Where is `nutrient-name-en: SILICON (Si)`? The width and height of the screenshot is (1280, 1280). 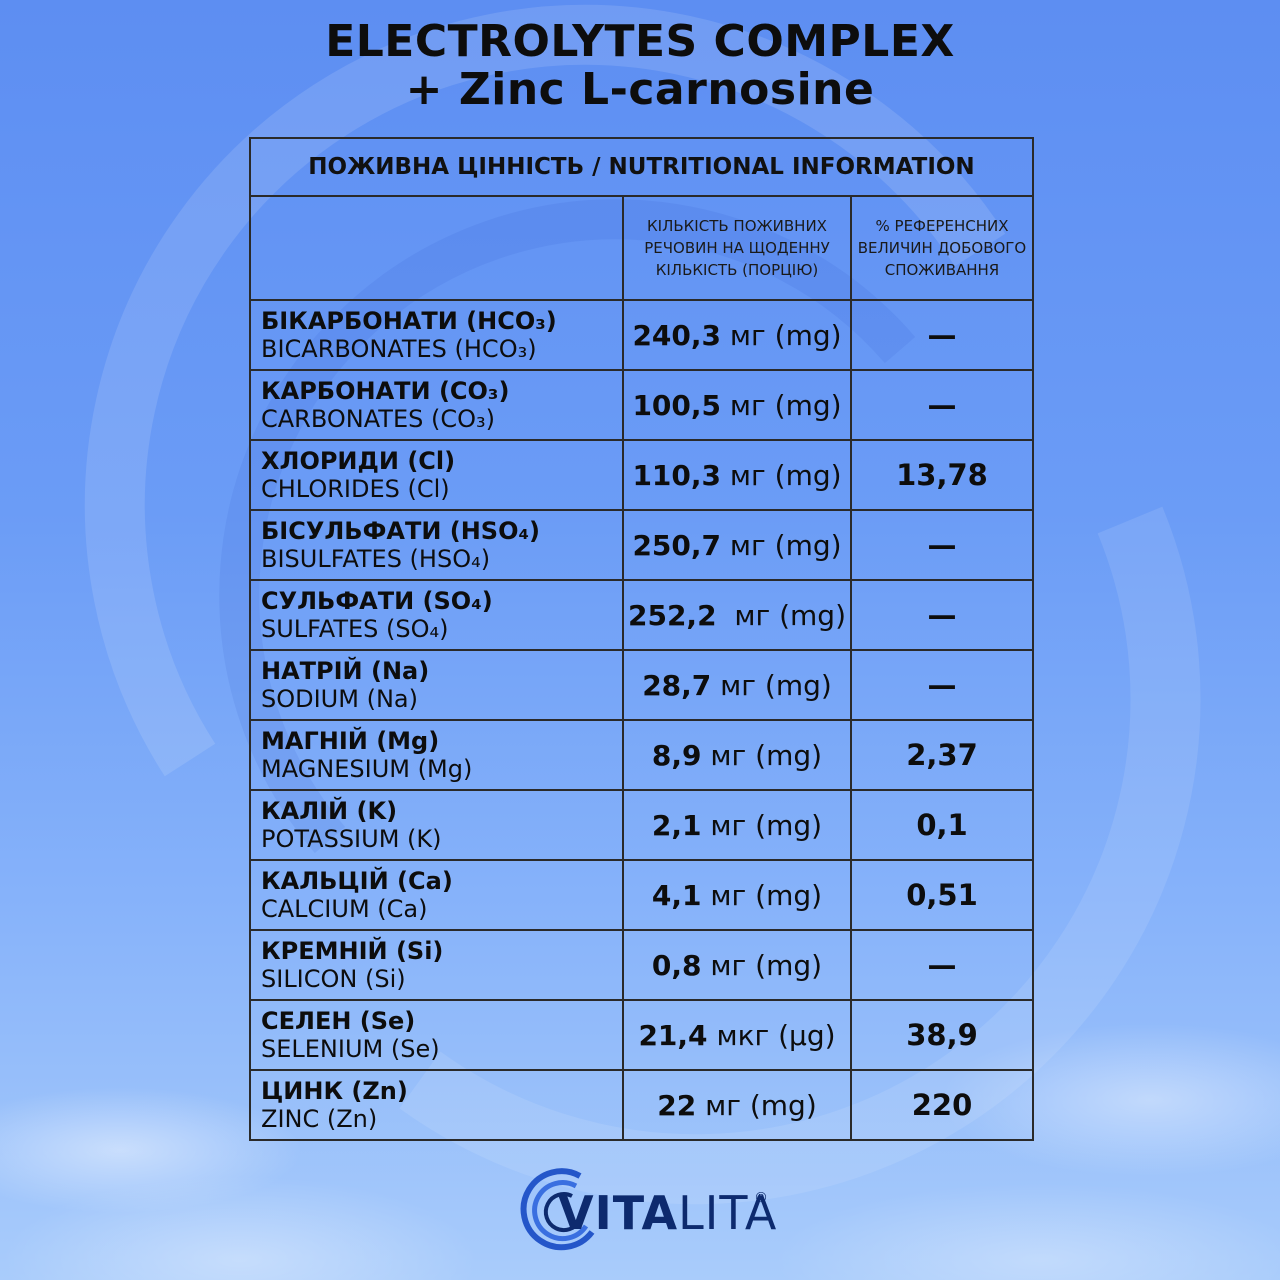 nutrient-name-en: SILICON (Si) is located at coordinates (333, 979).